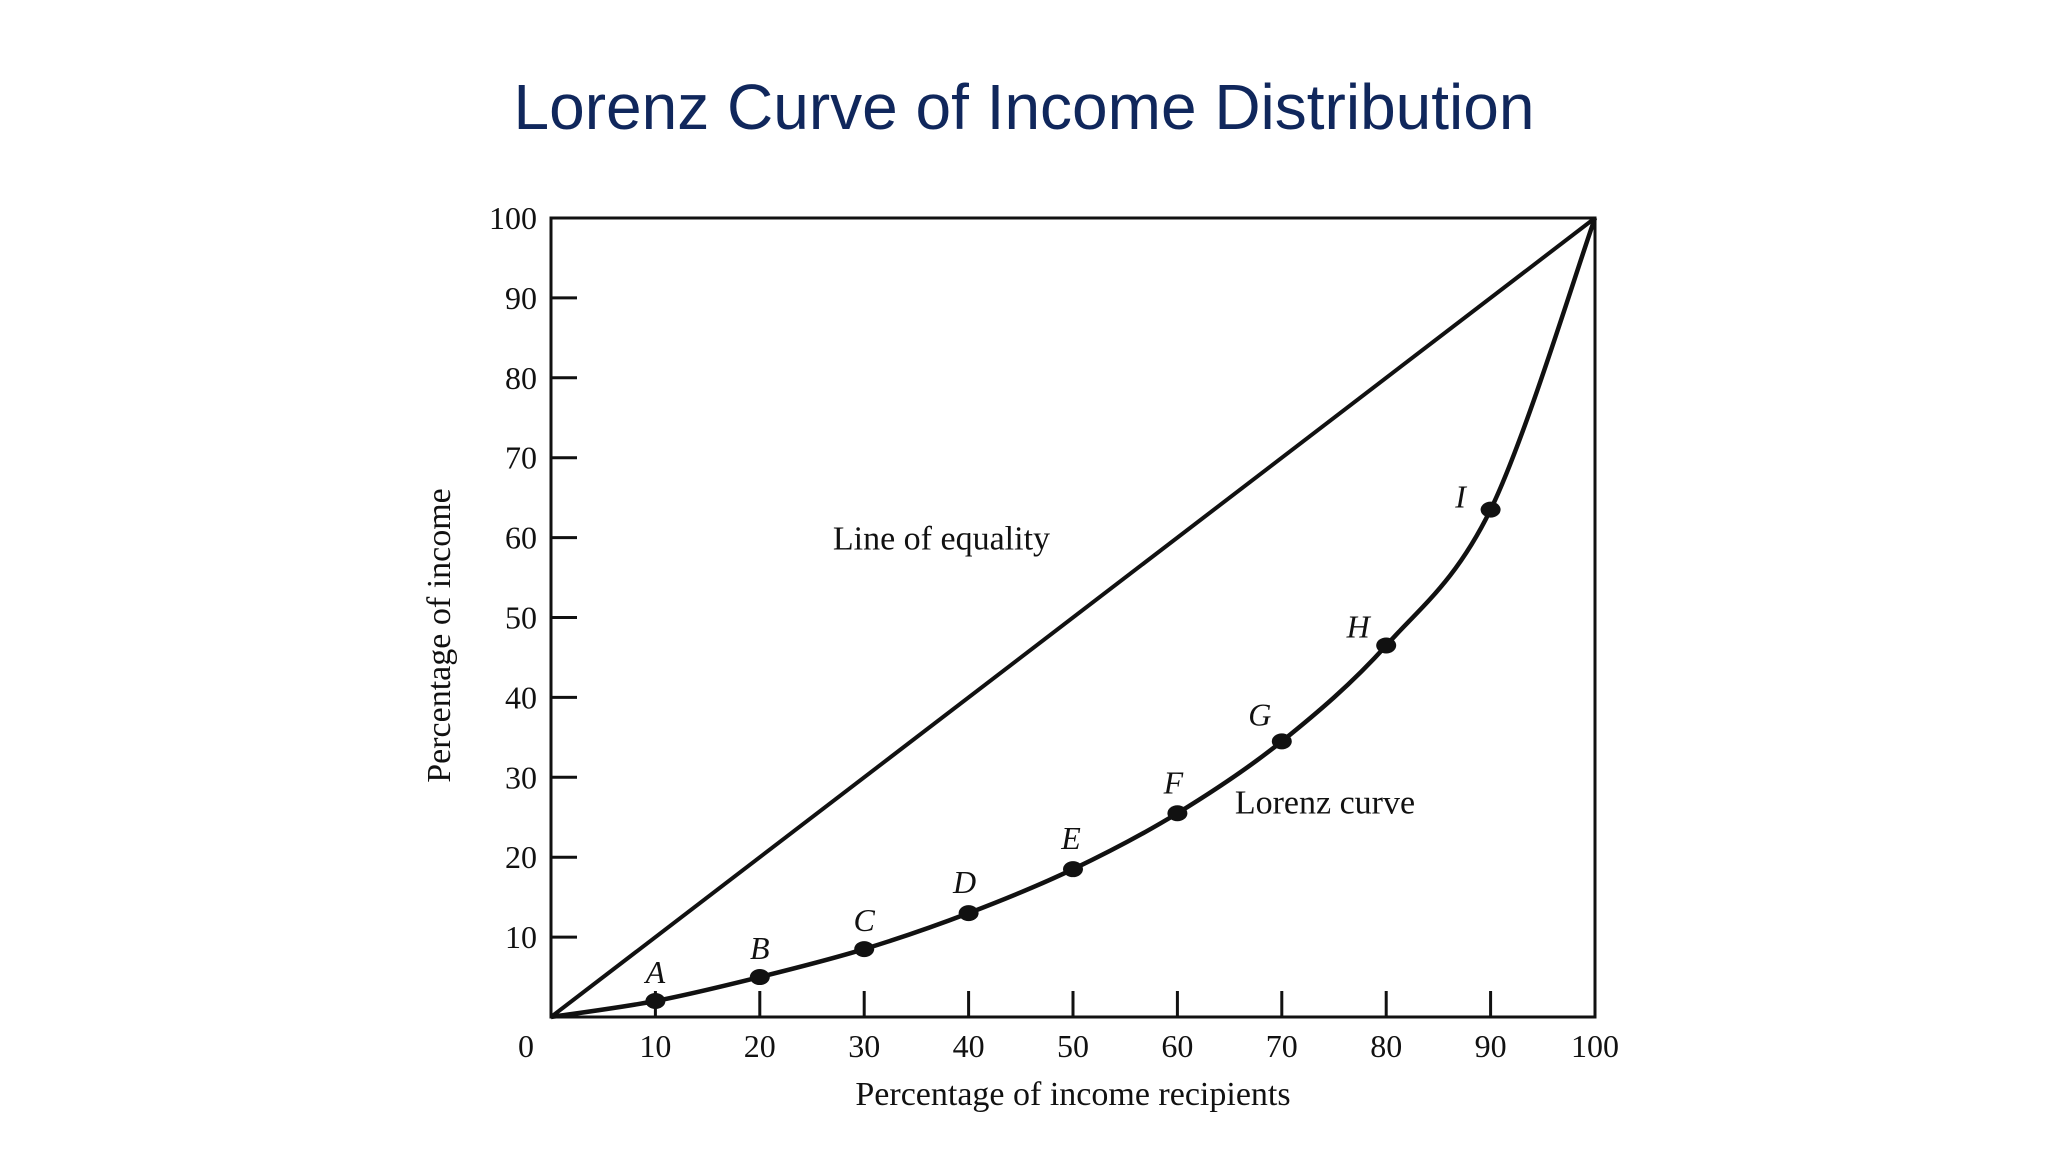 The height and width of the screenshot is (1152, 2048). Describe the element at coordinates (1173, 782) in the screenshot. I see `point-label-f: F` at that location.